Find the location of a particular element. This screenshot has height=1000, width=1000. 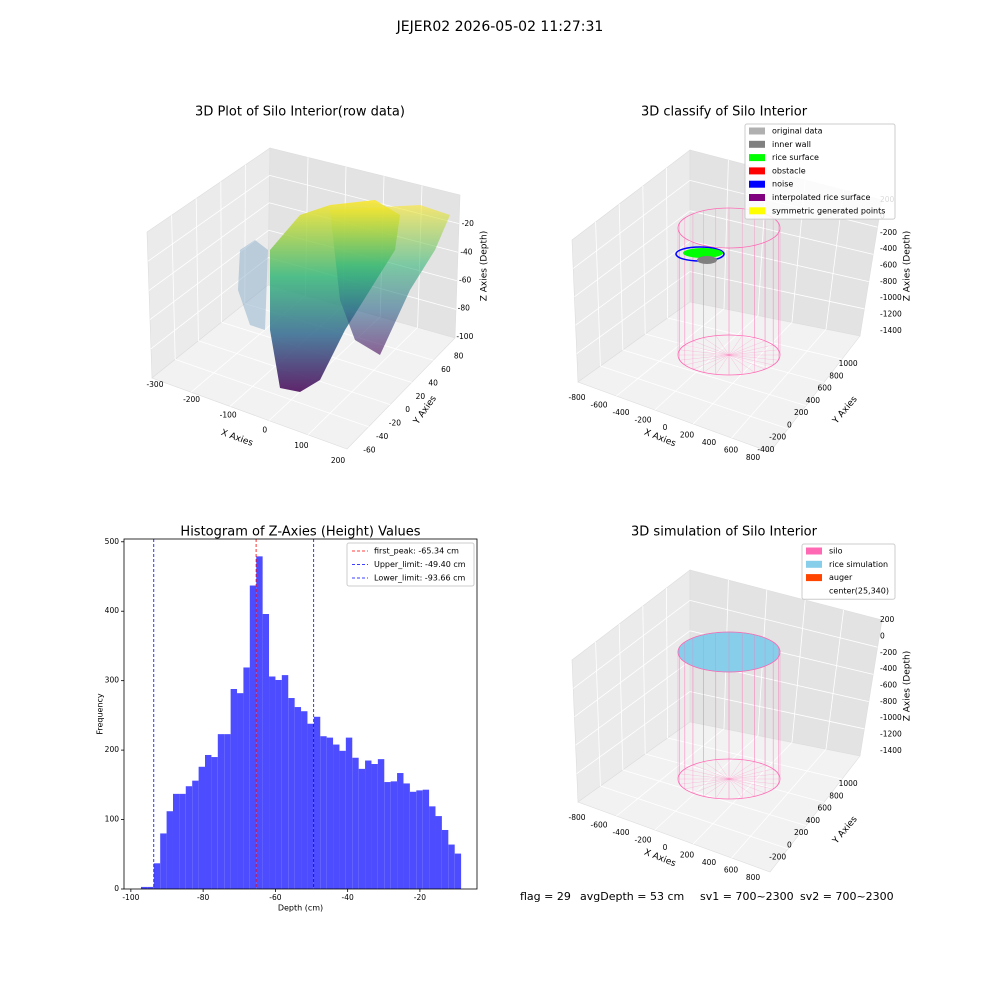

z-tick-label: -40 is located at coordinates (466, 251).